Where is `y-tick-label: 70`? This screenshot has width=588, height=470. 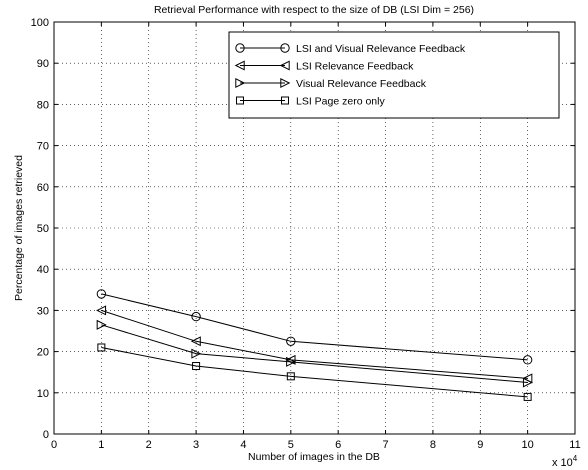
y-tick-label: 70 is located at coordinates (43, 147).